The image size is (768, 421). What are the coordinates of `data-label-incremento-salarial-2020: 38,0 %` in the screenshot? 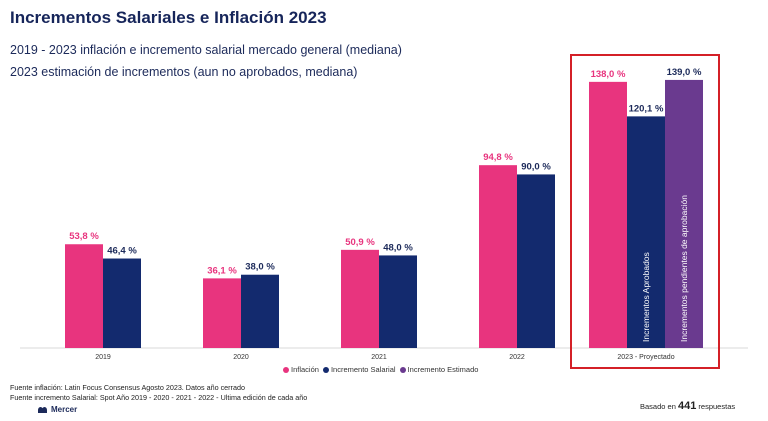 It's located at (260, 267).